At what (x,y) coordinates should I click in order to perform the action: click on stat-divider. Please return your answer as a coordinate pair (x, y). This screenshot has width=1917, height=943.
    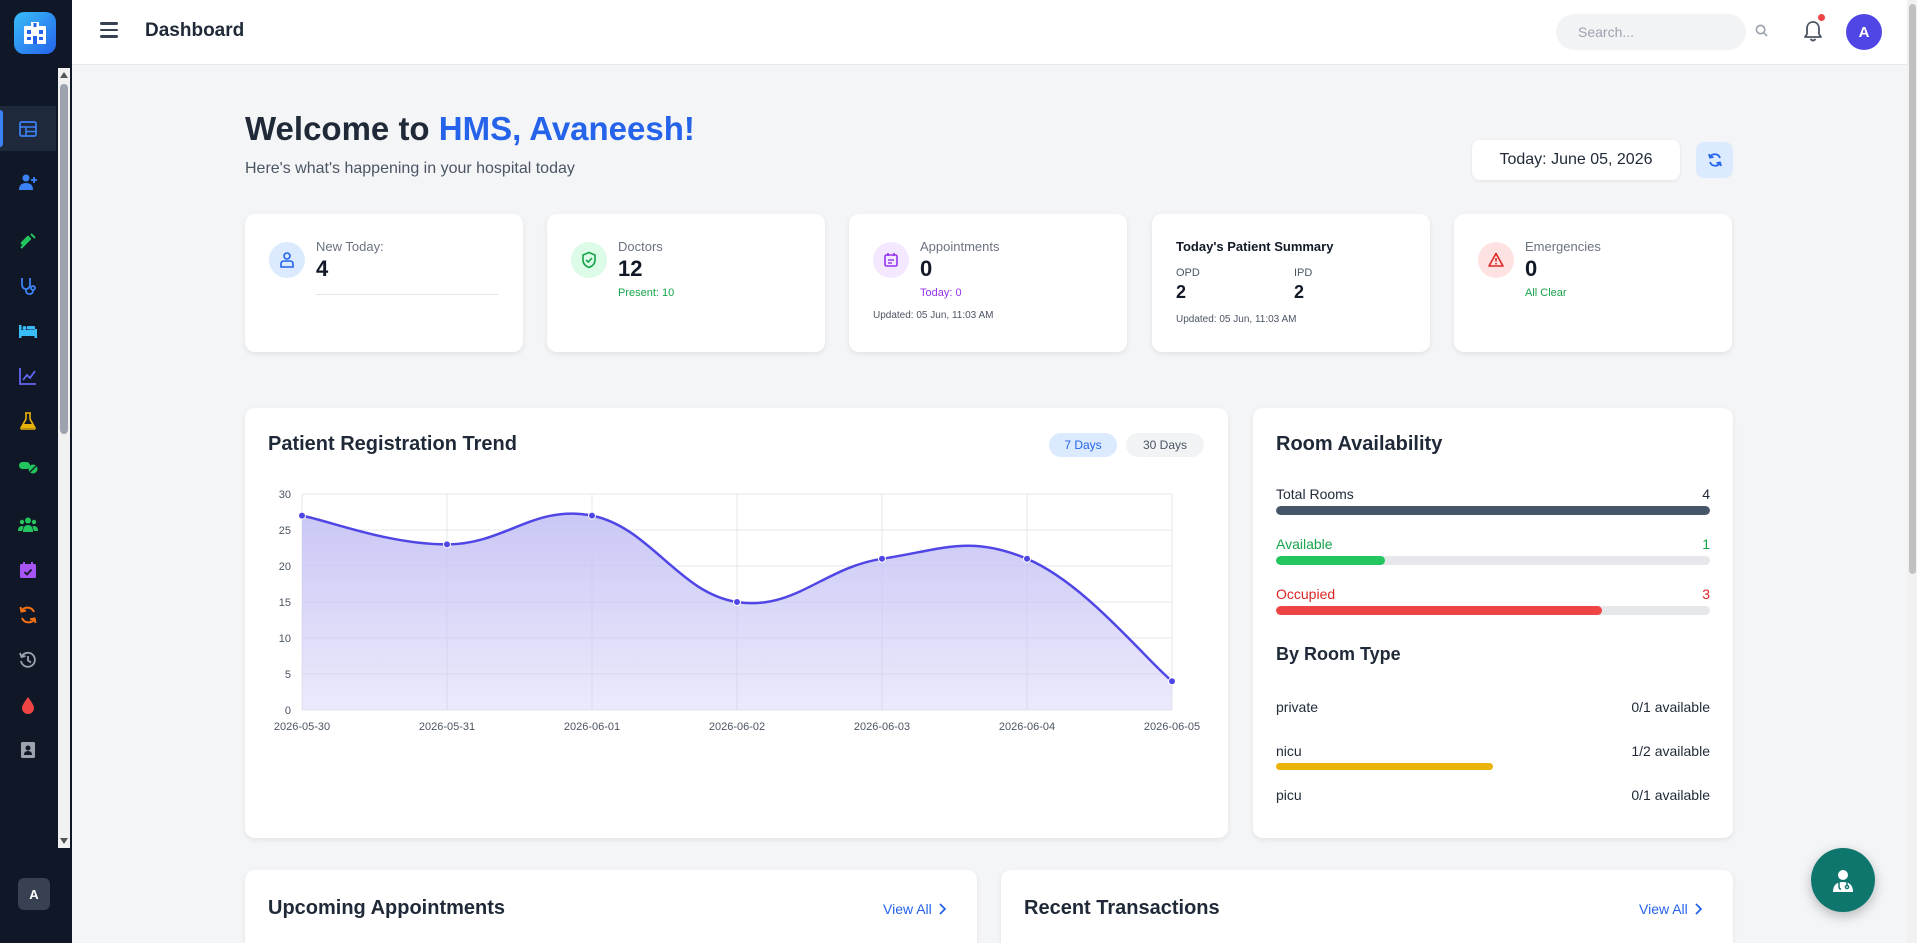
    Looking at the image, I should click on (407, 294).